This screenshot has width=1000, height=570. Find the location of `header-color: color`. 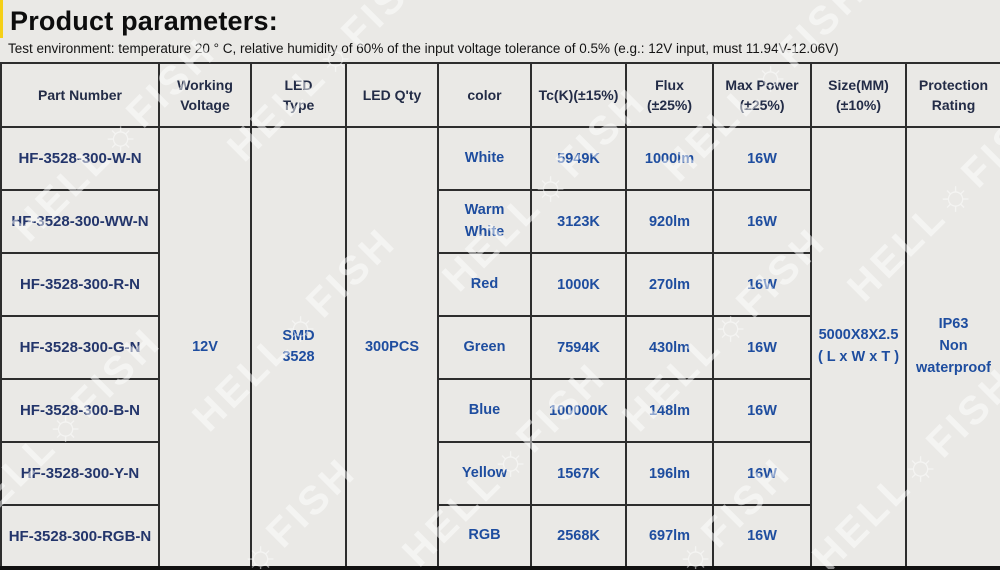

header-color: color is located at coordinates (484, 95).